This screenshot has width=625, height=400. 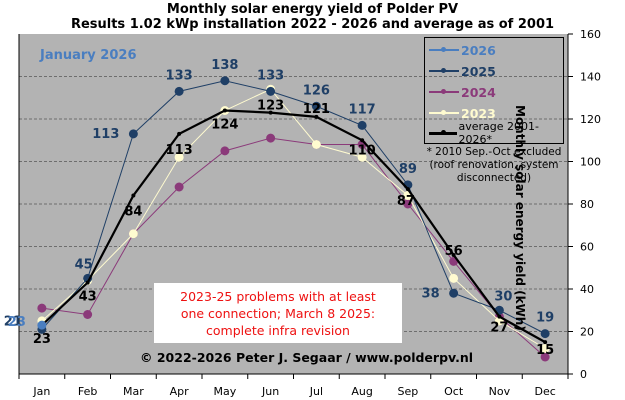 What do you see at coordinates (454, 391) in the screenshot?
I see `x-tick-label: Oct` at bounding box center [454, 391].